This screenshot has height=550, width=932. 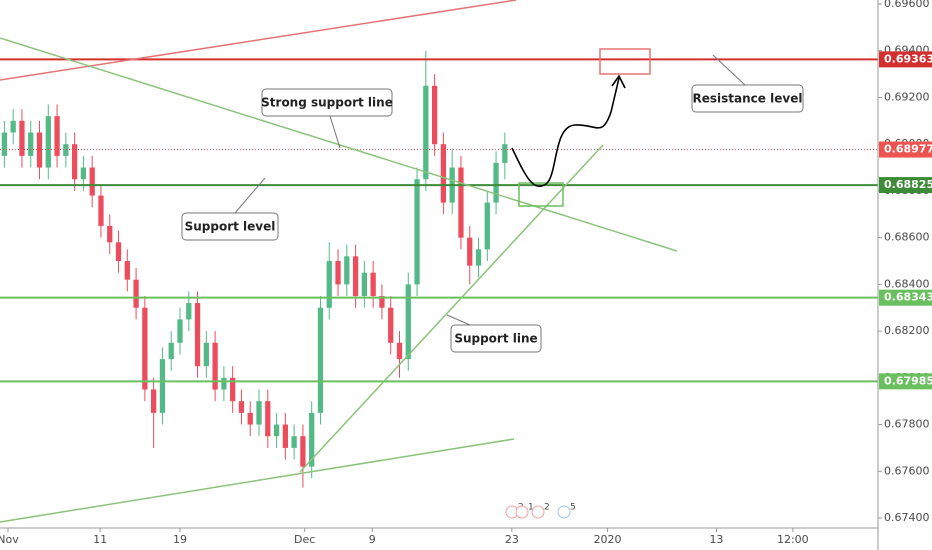 I want to click on price-label: 0.68343, so click(x=908, y=297).